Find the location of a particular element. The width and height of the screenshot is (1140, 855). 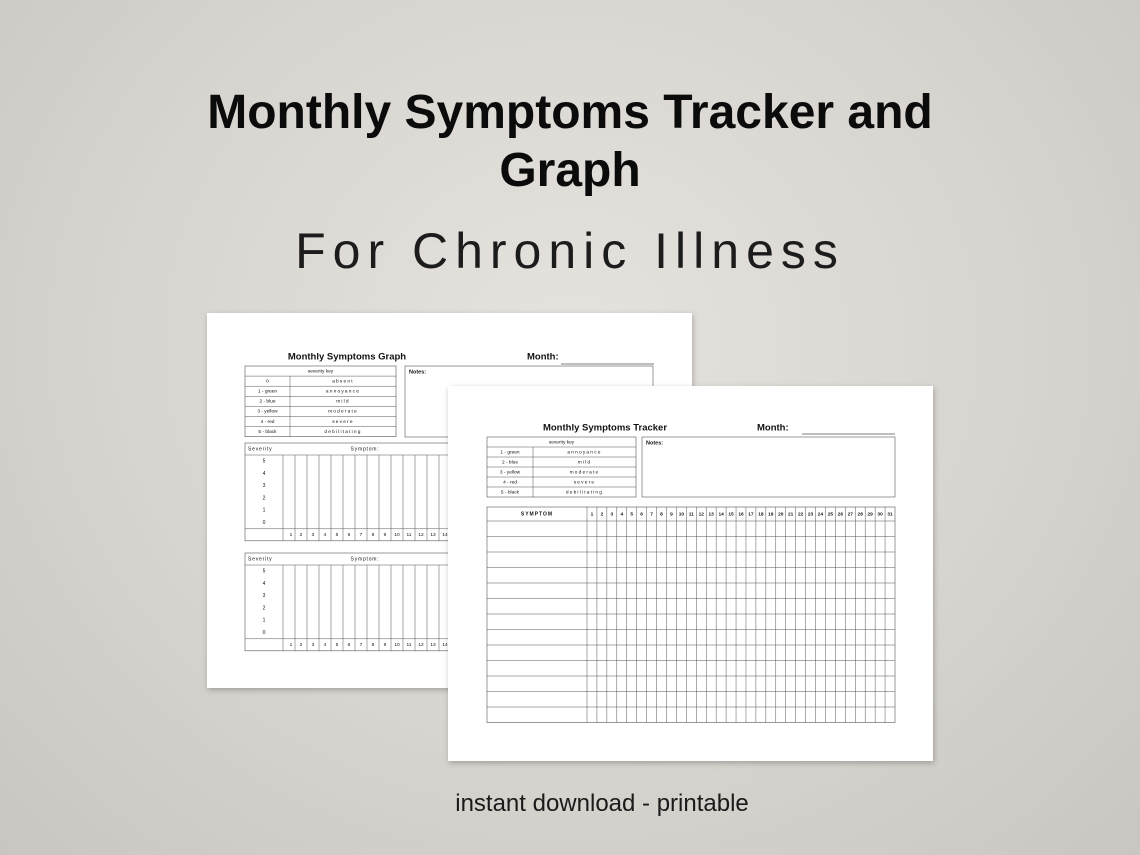

severity-level: 3 is located at coordinates (264, 596).